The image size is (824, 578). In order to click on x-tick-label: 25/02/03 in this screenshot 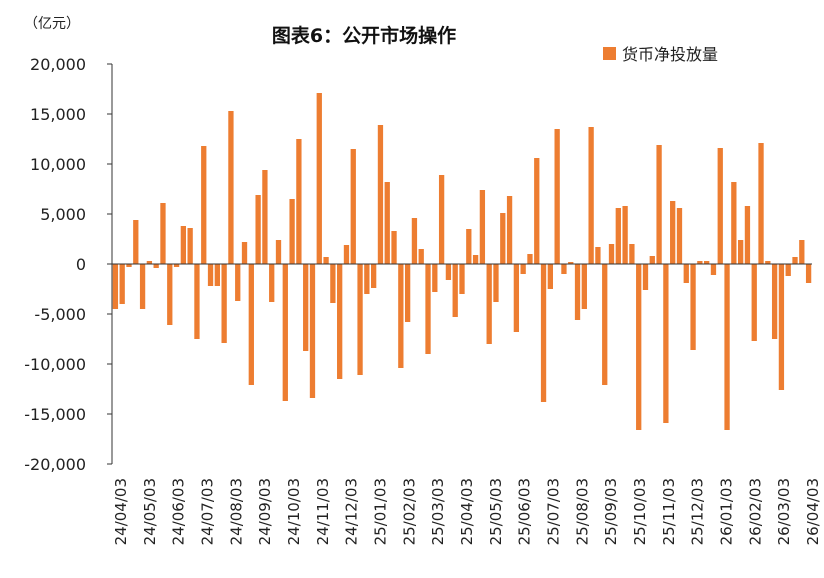, I will do `click(409, 511)`.